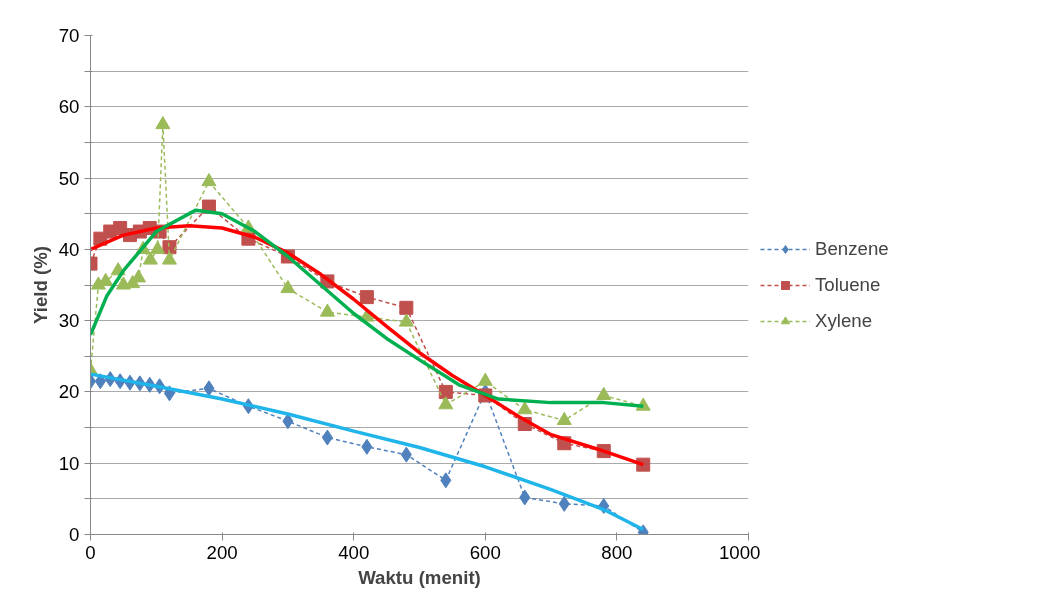 The height and width of the screenshot is (610, 1056). I want to click on x-tick-label: 200, so click(222, 552).